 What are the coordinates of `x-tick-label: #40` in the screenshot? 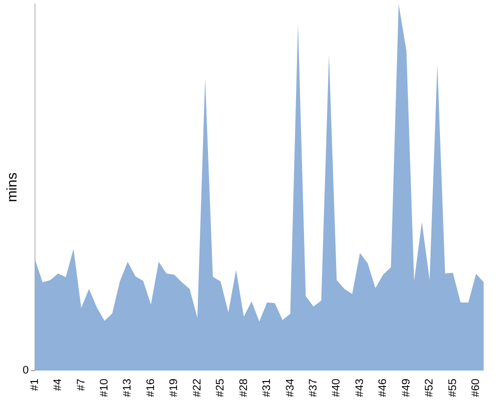 It's located at (336, 388).